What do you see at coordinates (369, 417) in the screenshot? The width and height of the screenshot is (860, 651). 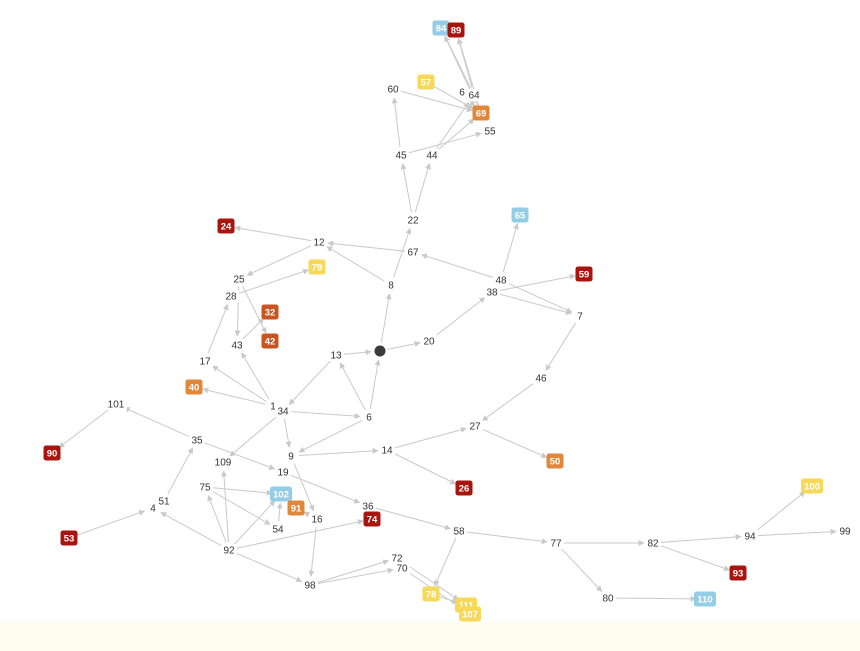 I see `node-6: 6` at bounding box center [369, 417].